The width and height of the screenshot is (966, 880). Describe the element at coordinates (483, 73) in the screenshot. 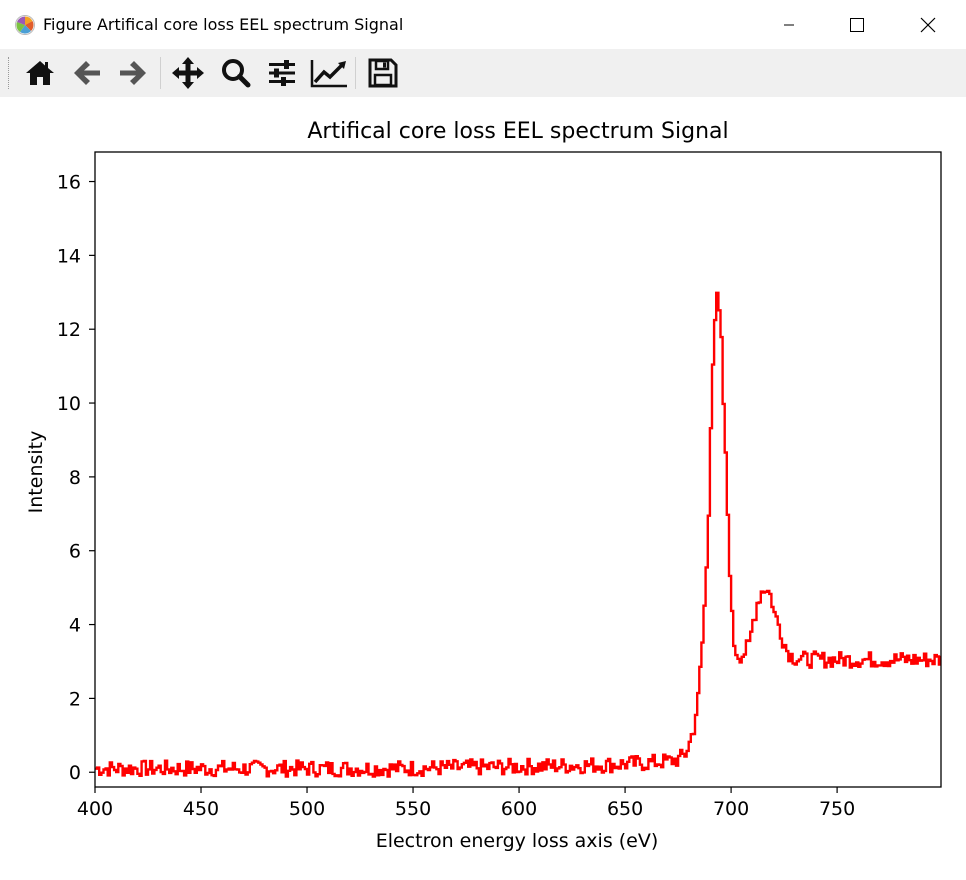

I see `navigation-toolbar` at that location.